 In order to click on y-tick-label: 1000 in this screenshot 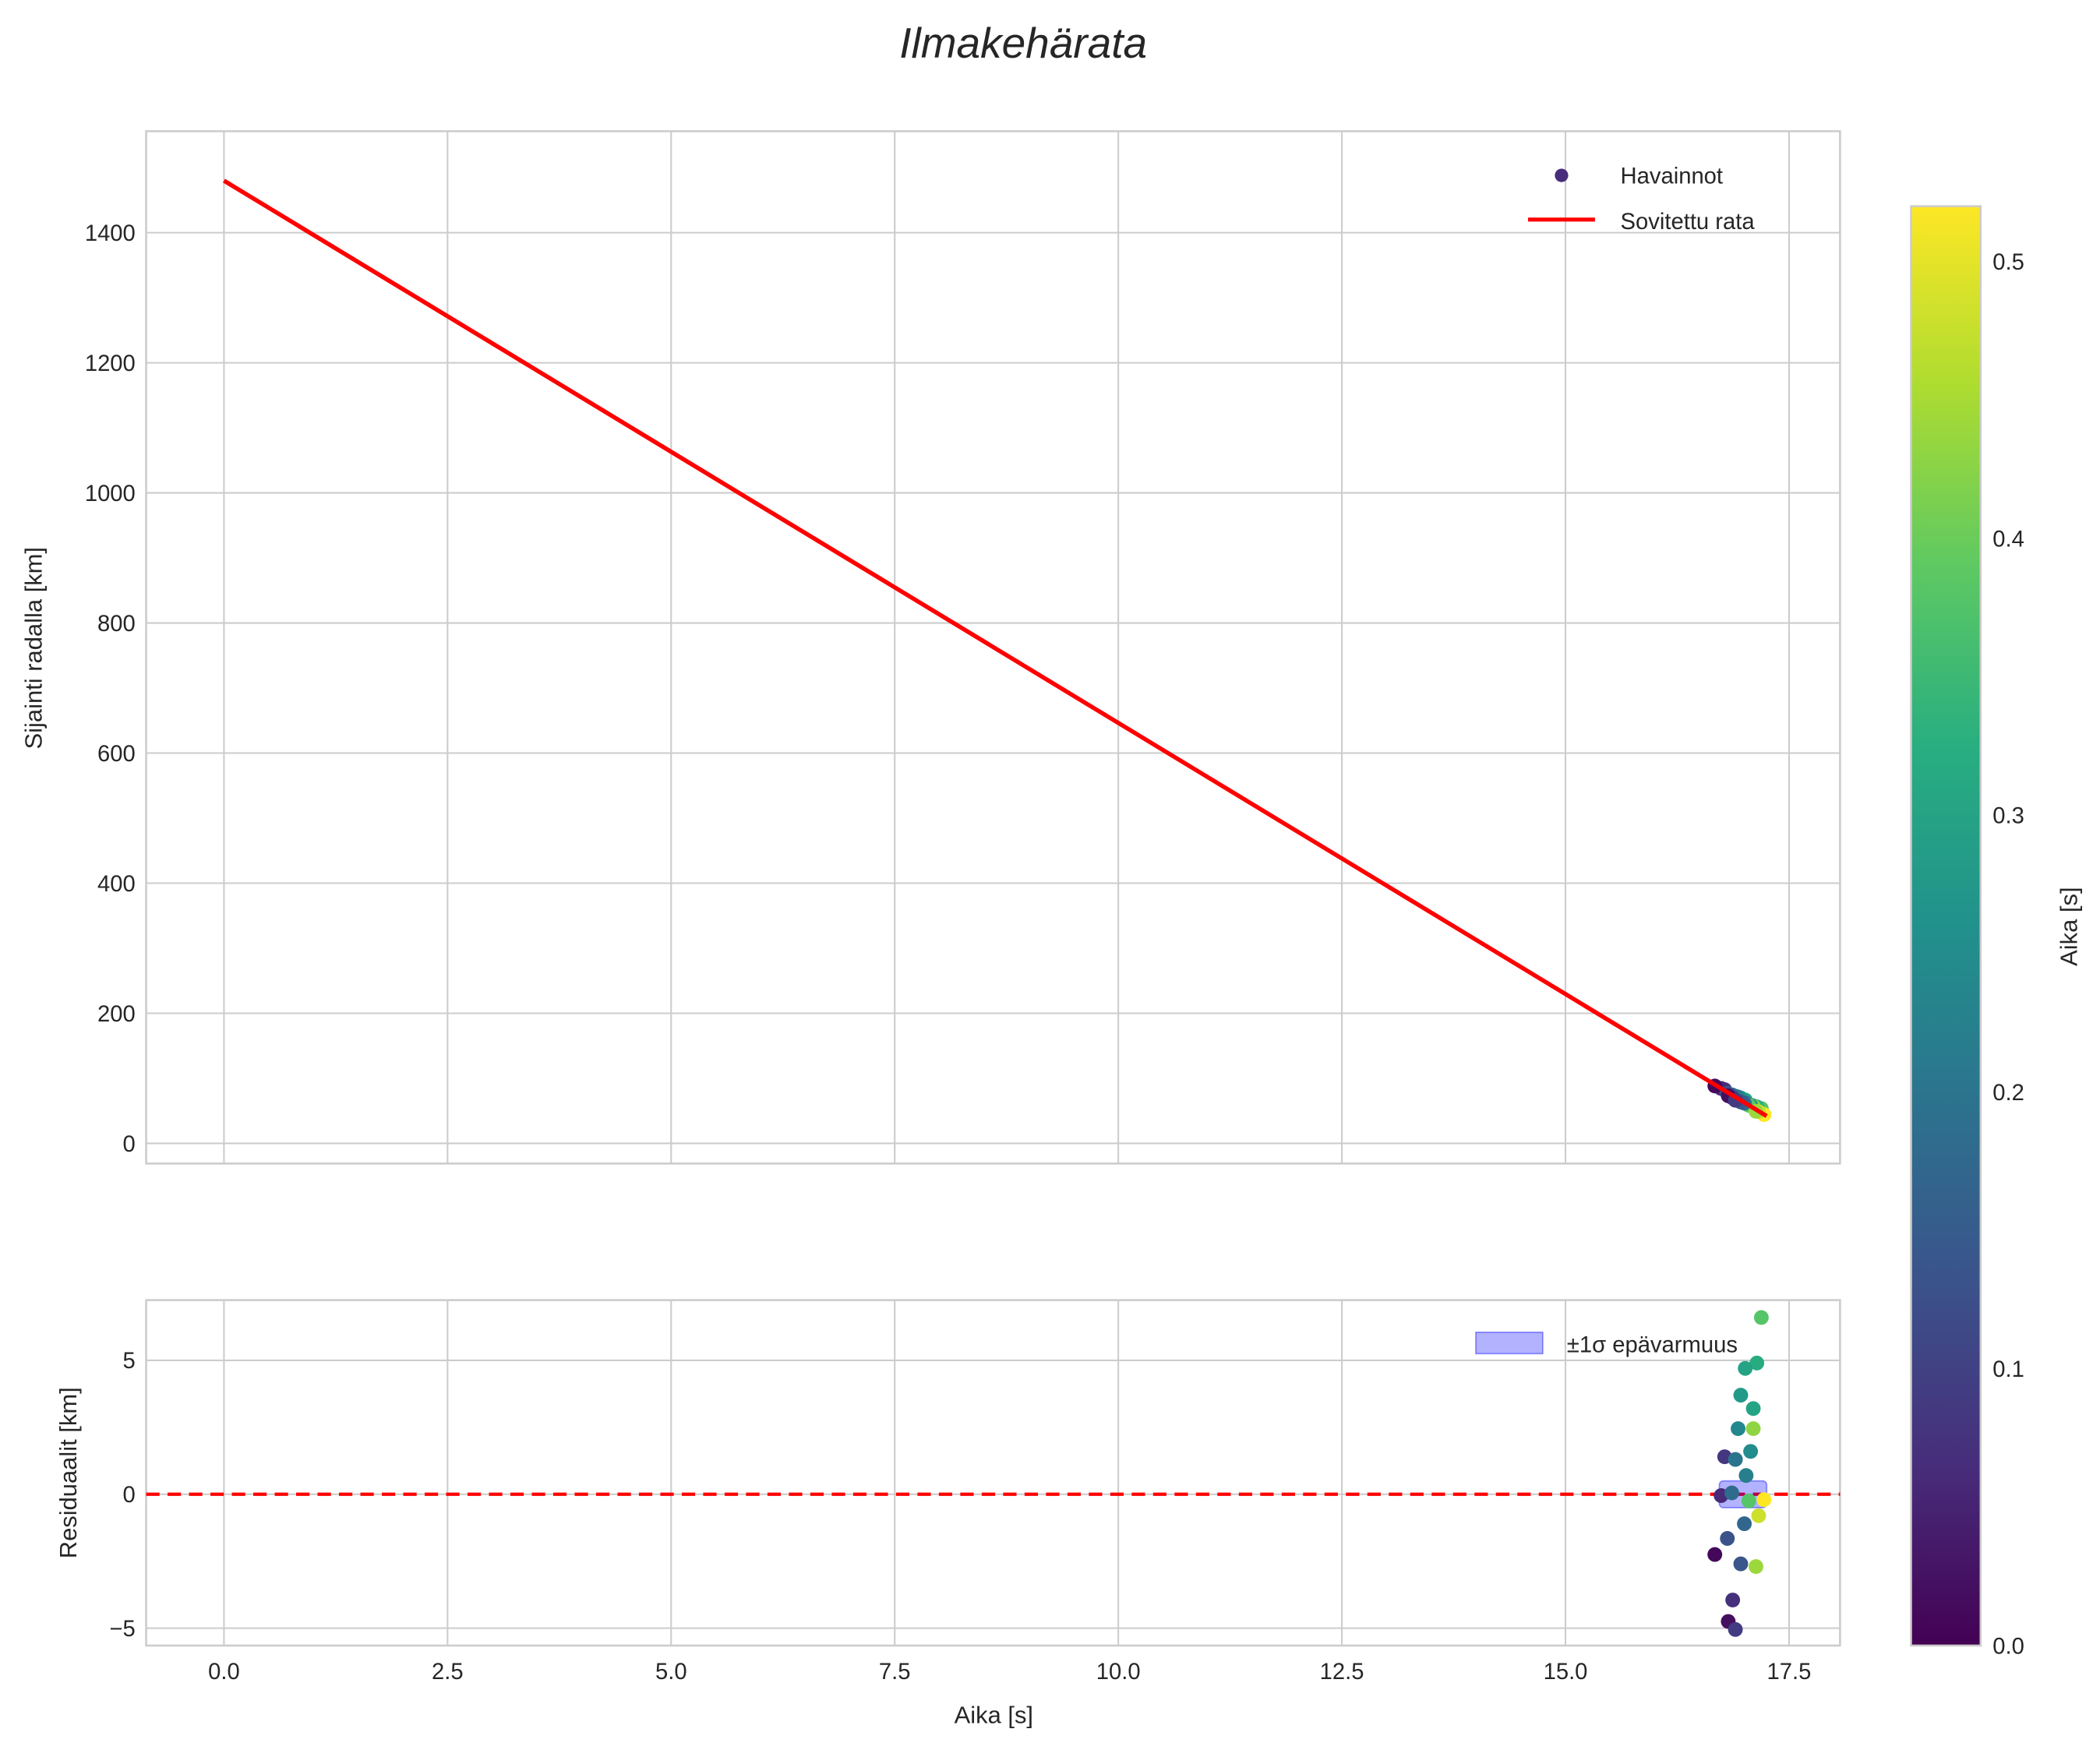, I will do `click(111, 494)`.